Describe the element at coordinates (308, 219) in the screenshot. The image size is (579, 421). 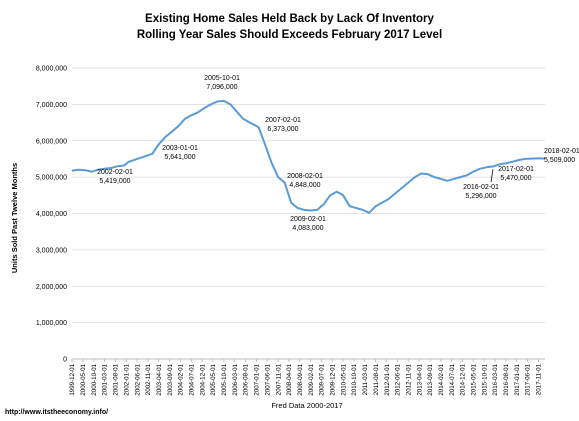
I see `annotation-date: 2009-02-01` at that location.